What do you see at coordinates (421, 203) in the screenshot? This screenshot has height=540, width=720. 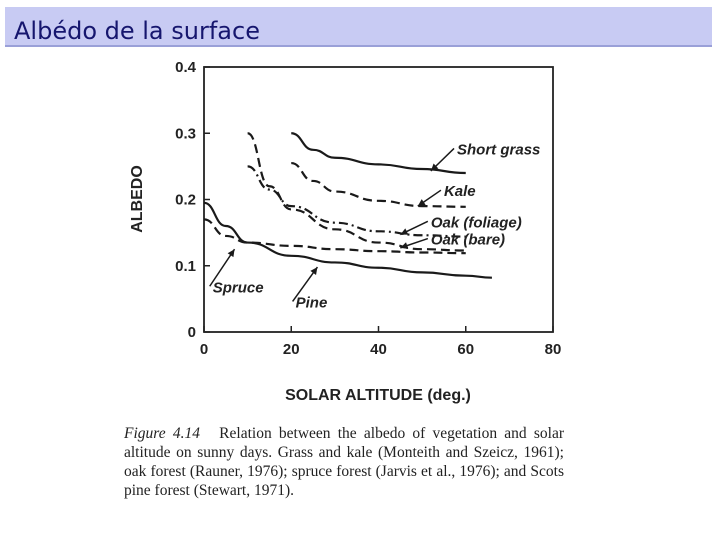 I see `series-arrowhead-kale` at bounding box center [421, 203].